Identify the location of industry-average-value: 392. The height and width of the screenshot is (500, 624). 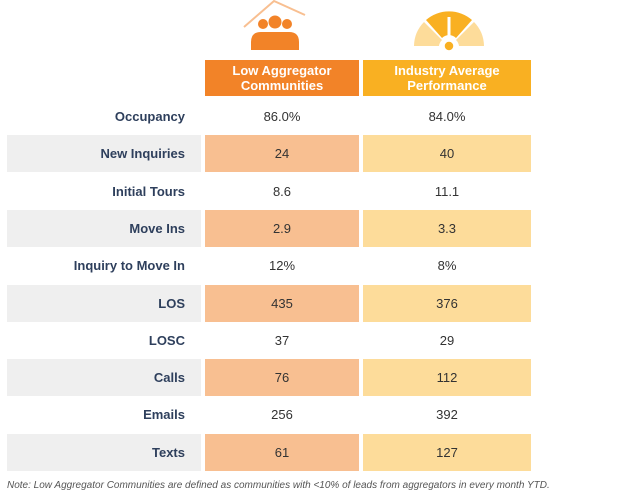
(447, 415).